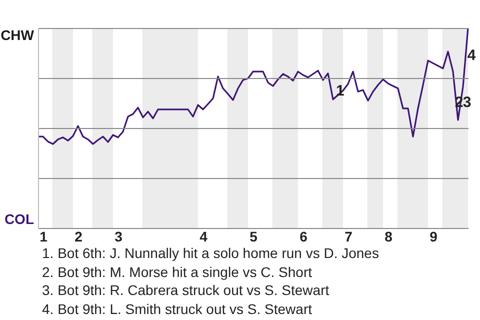  Describe the element at coordinates (434, 236) in the screenshot. I see `x-tick-label: 9` at that location.